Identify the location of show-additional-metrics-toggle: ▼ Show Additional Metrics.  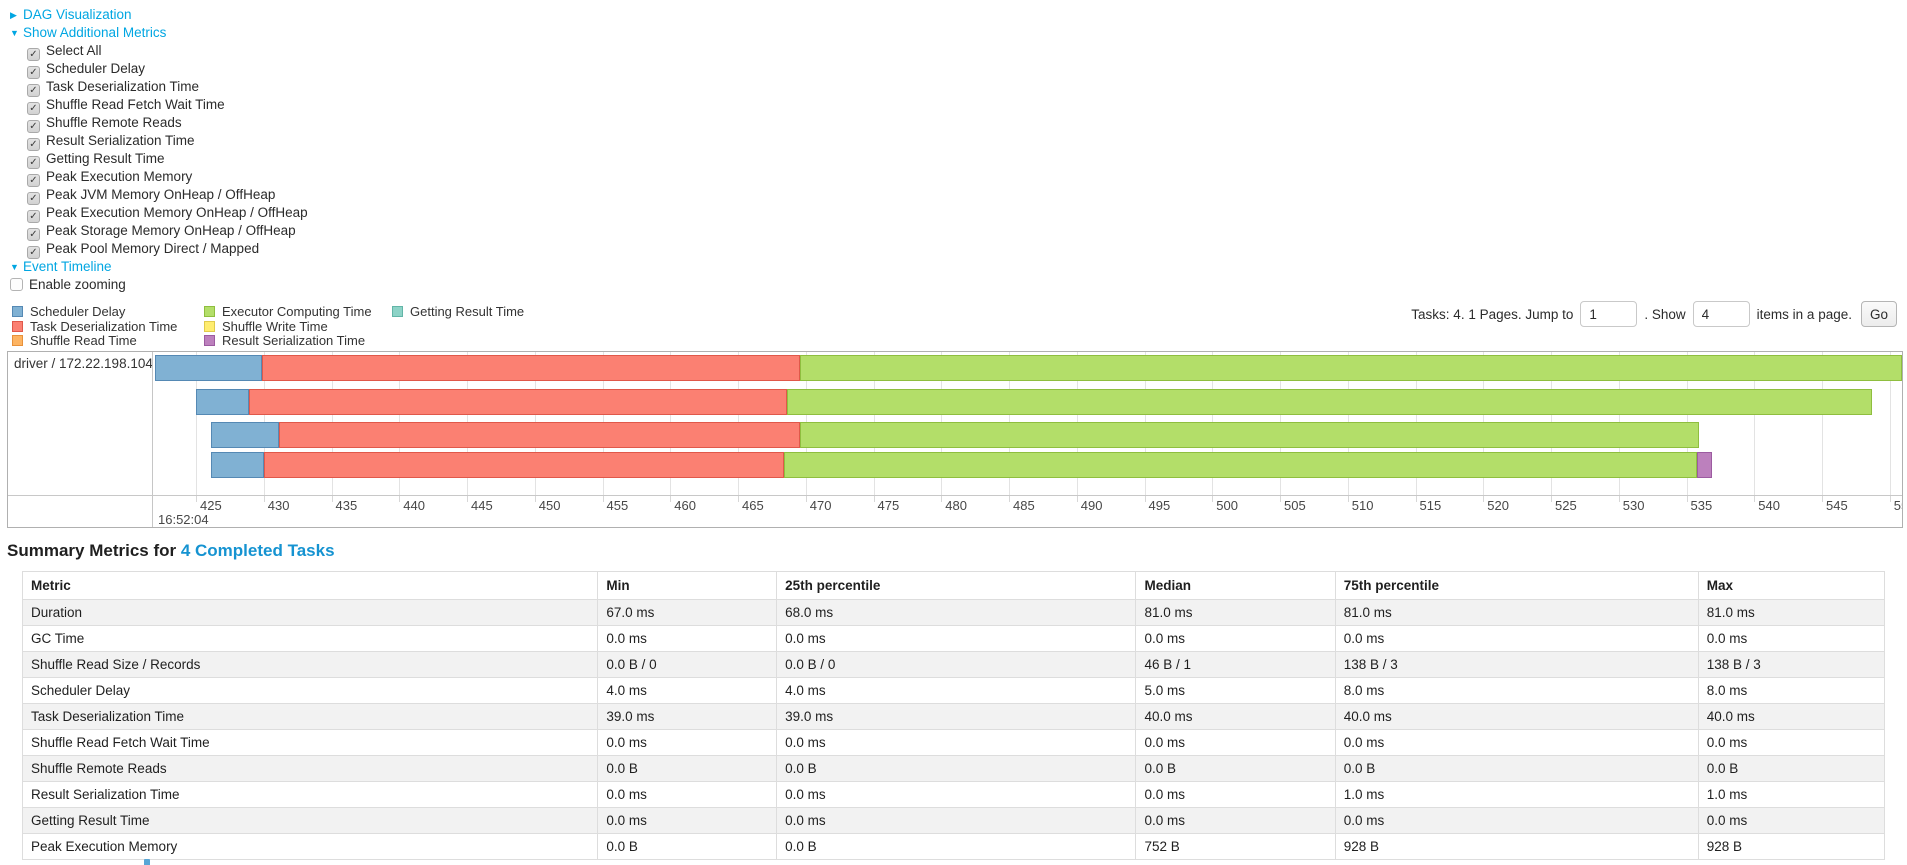
(159, 33).